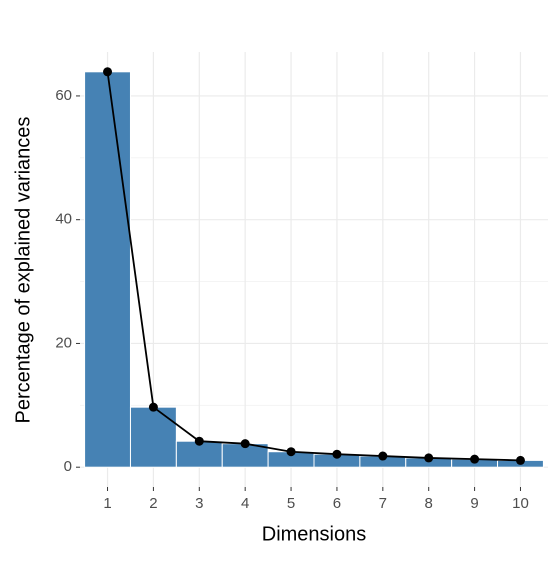 The image size is (560, 565). Describe the element at coordinates (314, 534) in the screenshot. I see `x-axis-title: Dimensions` at that location.